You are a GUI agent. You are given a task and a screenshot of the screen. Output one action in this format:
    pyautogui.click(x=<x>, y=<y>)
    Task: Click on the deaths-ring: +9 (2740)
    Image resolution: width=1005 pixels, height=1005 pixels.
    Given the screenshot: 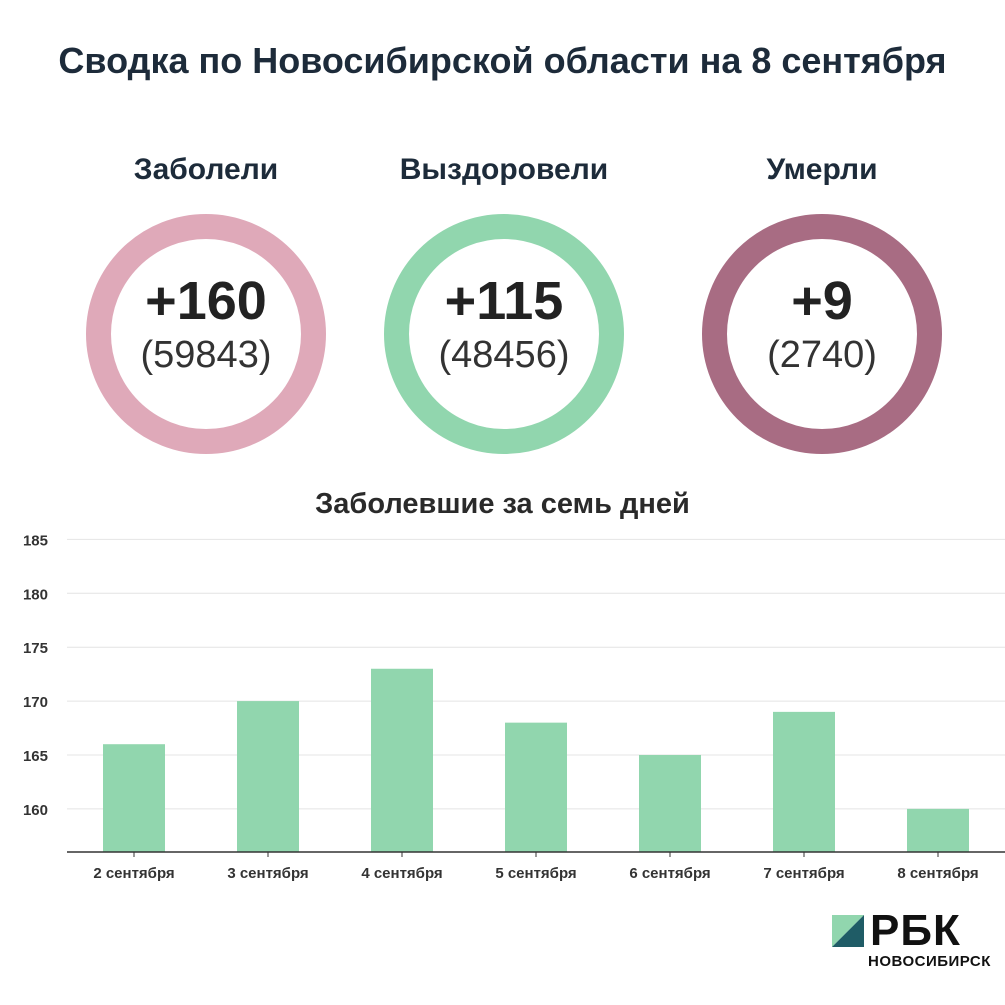 What is the action you would take?
    pyautogui.click(x=822, y=334)
    